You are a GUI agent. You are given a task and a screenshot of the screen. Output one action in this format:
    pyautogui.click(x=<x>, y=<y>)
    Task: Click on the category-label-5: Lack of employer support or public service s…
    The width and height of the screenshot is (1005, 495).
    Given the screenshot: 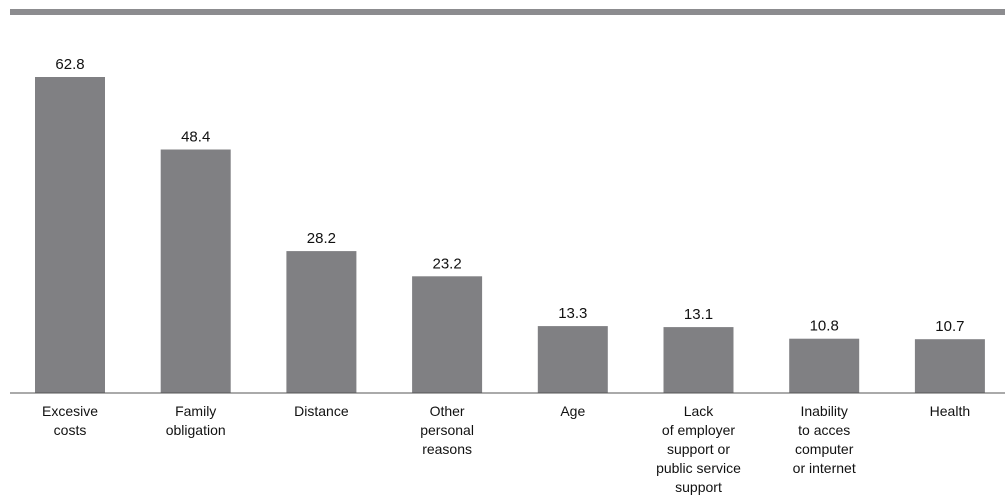 What is the action you would take?
    pyautogui.click(x=698, y=449)
    